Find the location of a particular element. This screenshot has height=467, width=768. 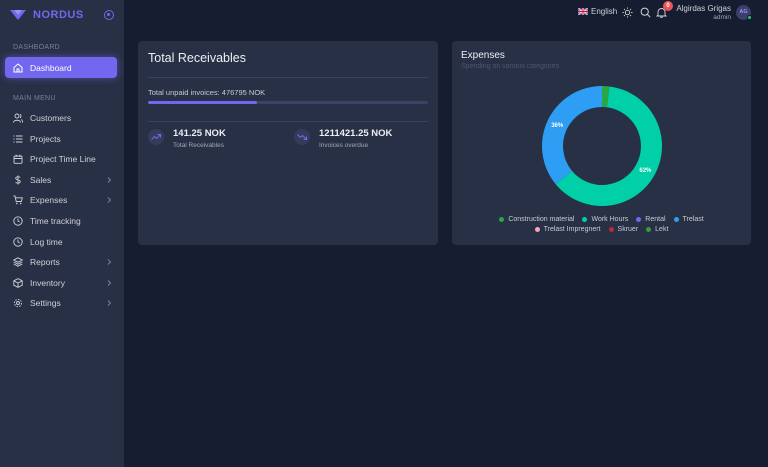

legend-item: Skruer is located at coordinates (623, 229).